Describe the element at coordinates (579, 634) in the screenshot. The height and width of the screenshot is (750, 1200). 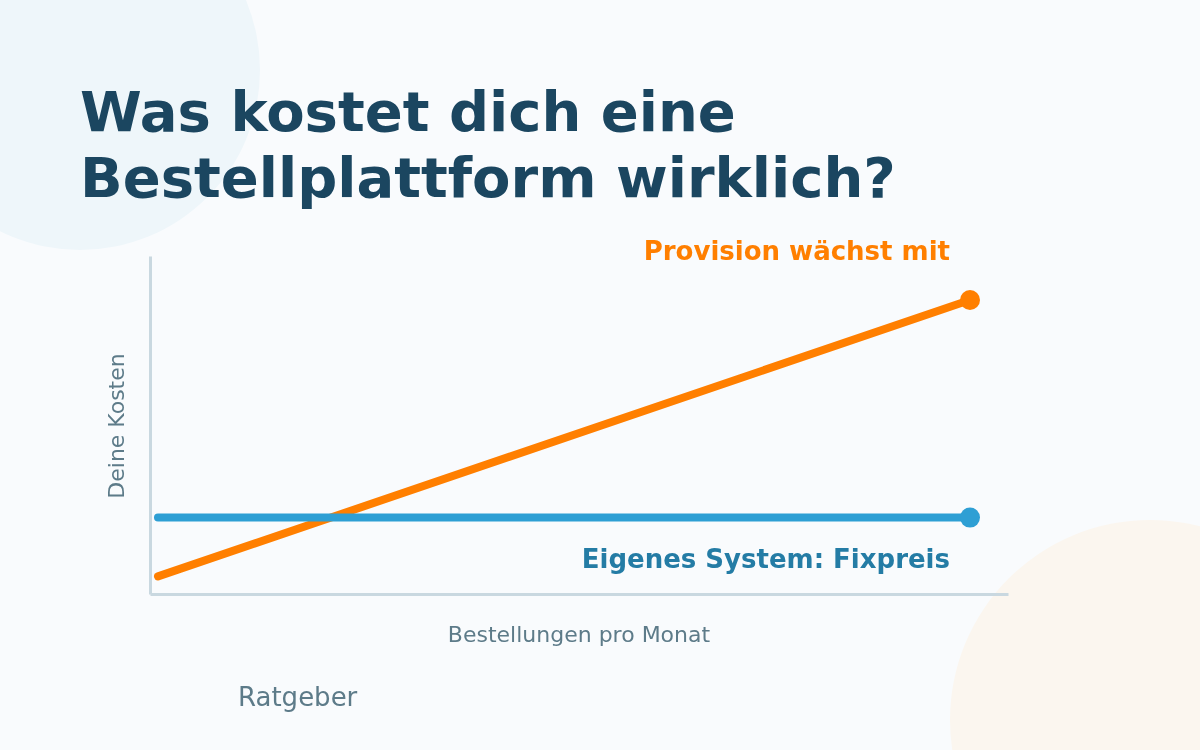
I see `x-axis-title: Bestellungen pro Monat` at that location.